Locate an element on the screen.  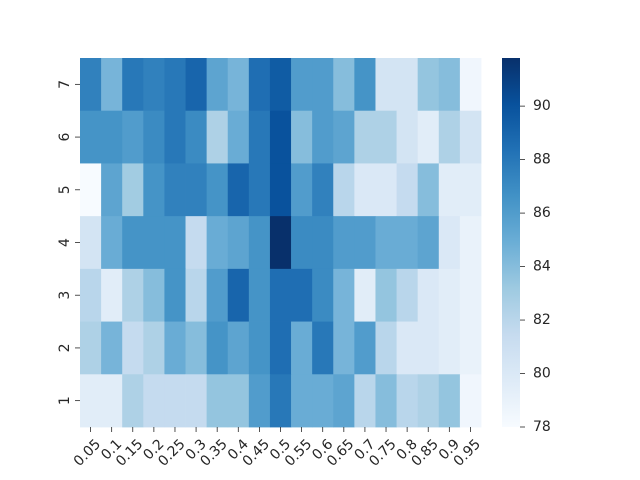
y-tick-label: 7 is located at coordinates (65, 84).